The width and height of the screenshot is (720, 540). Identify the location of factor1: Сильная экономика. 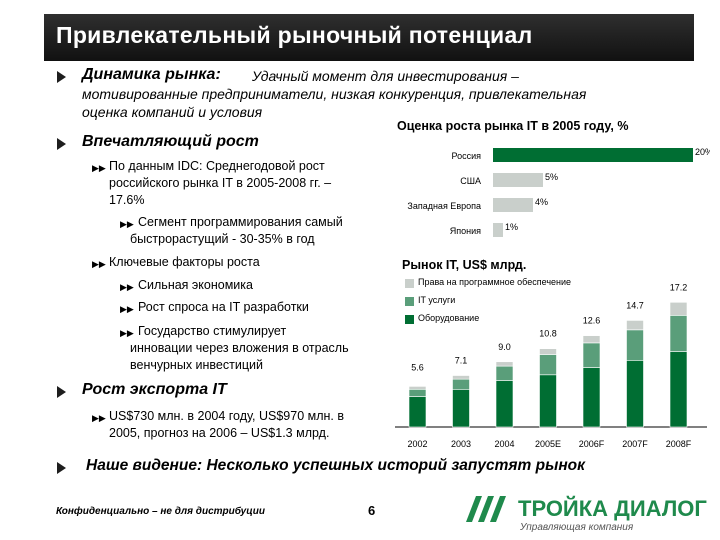
(195, 285).